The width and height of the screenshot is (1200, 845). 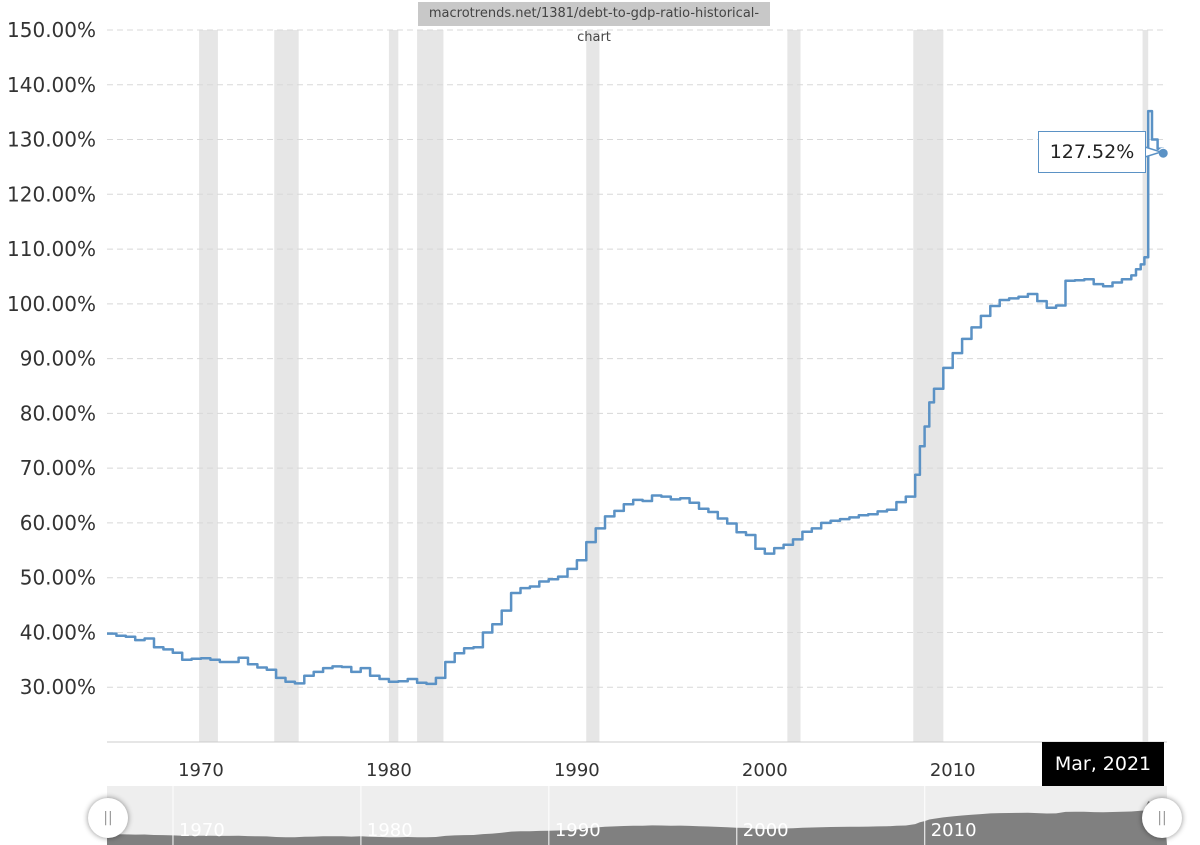 What do you see at coordinates (51, 140) in the screenshot?
I see `y-tick-label: 130.00%` at bounding box center [51, 140].